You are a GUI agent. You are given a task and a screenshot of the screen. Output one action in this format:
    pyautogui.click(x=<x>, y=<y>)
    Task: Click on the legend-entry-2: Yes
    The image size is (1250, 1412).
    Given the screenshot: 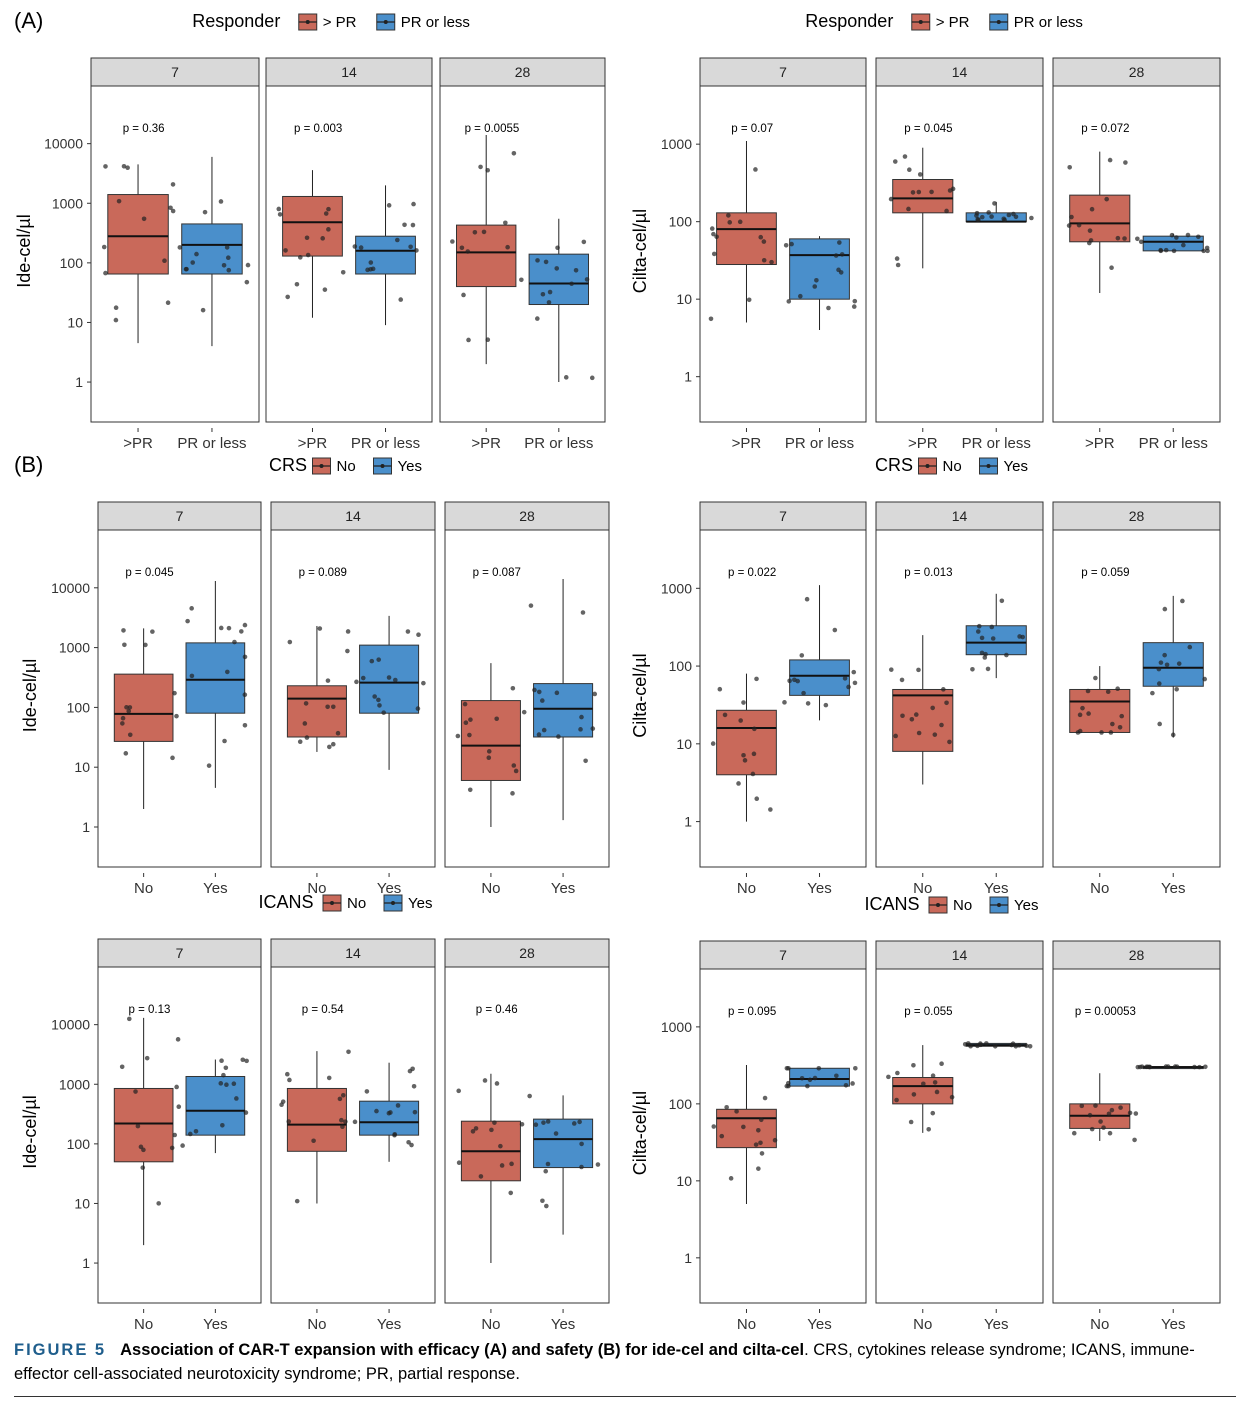 What is the action you would take?
    pyautogui.click(x=1026, y=905)
    